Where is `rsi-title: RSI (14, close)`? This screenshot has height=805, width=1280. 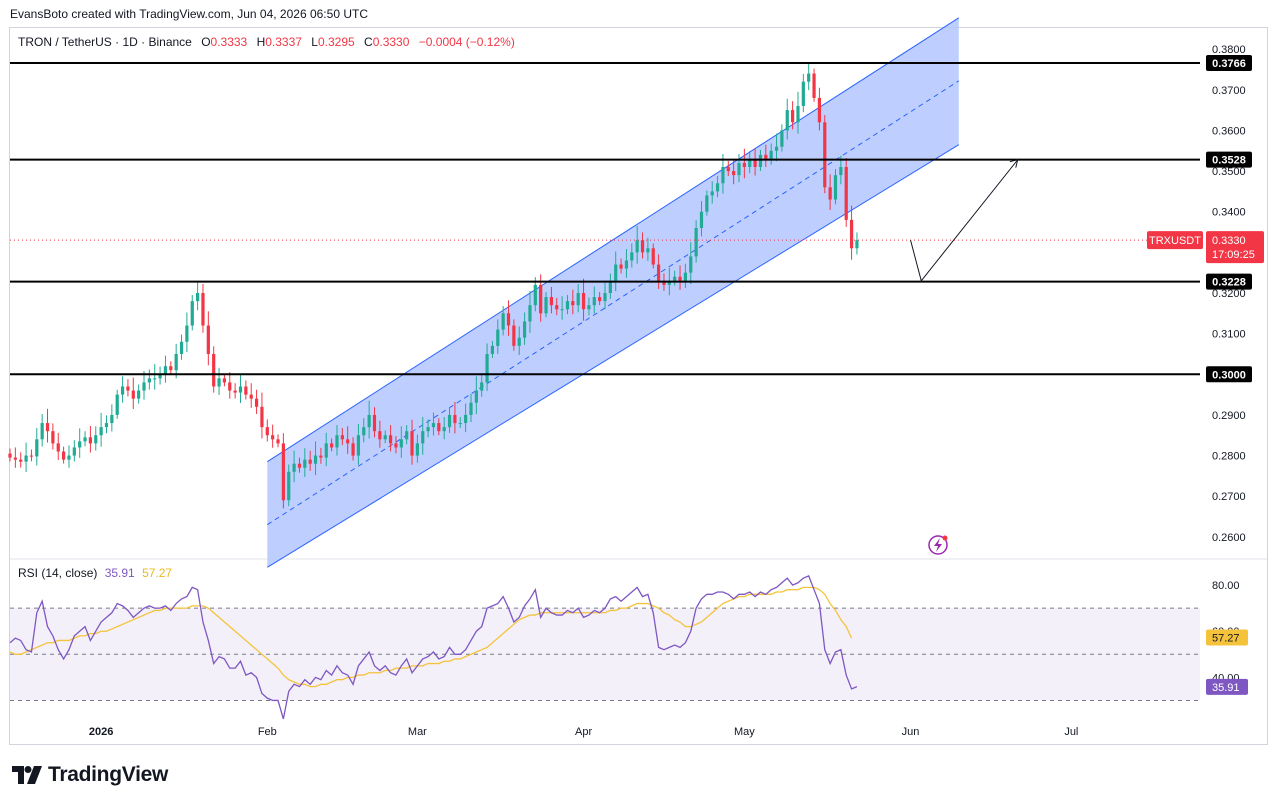
rsi-title: RSI (14, close) is located at coordinates (58, 573).